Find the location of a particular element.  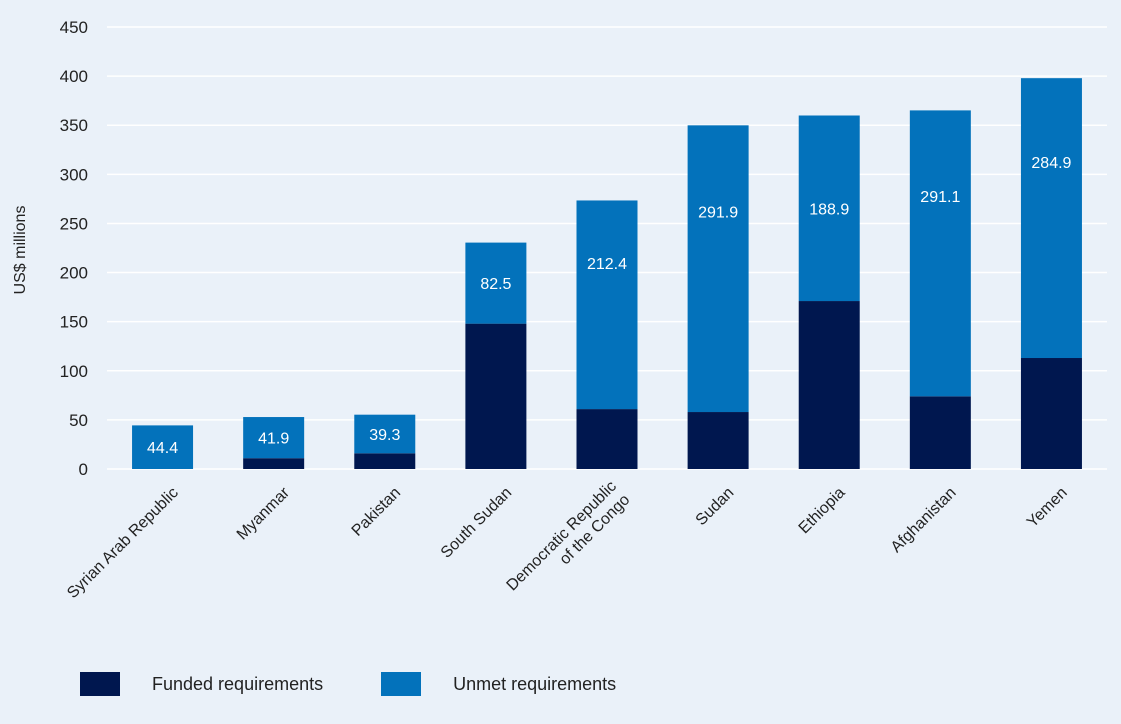

legend-swatch-unmet is located at coordinates (401, 684).